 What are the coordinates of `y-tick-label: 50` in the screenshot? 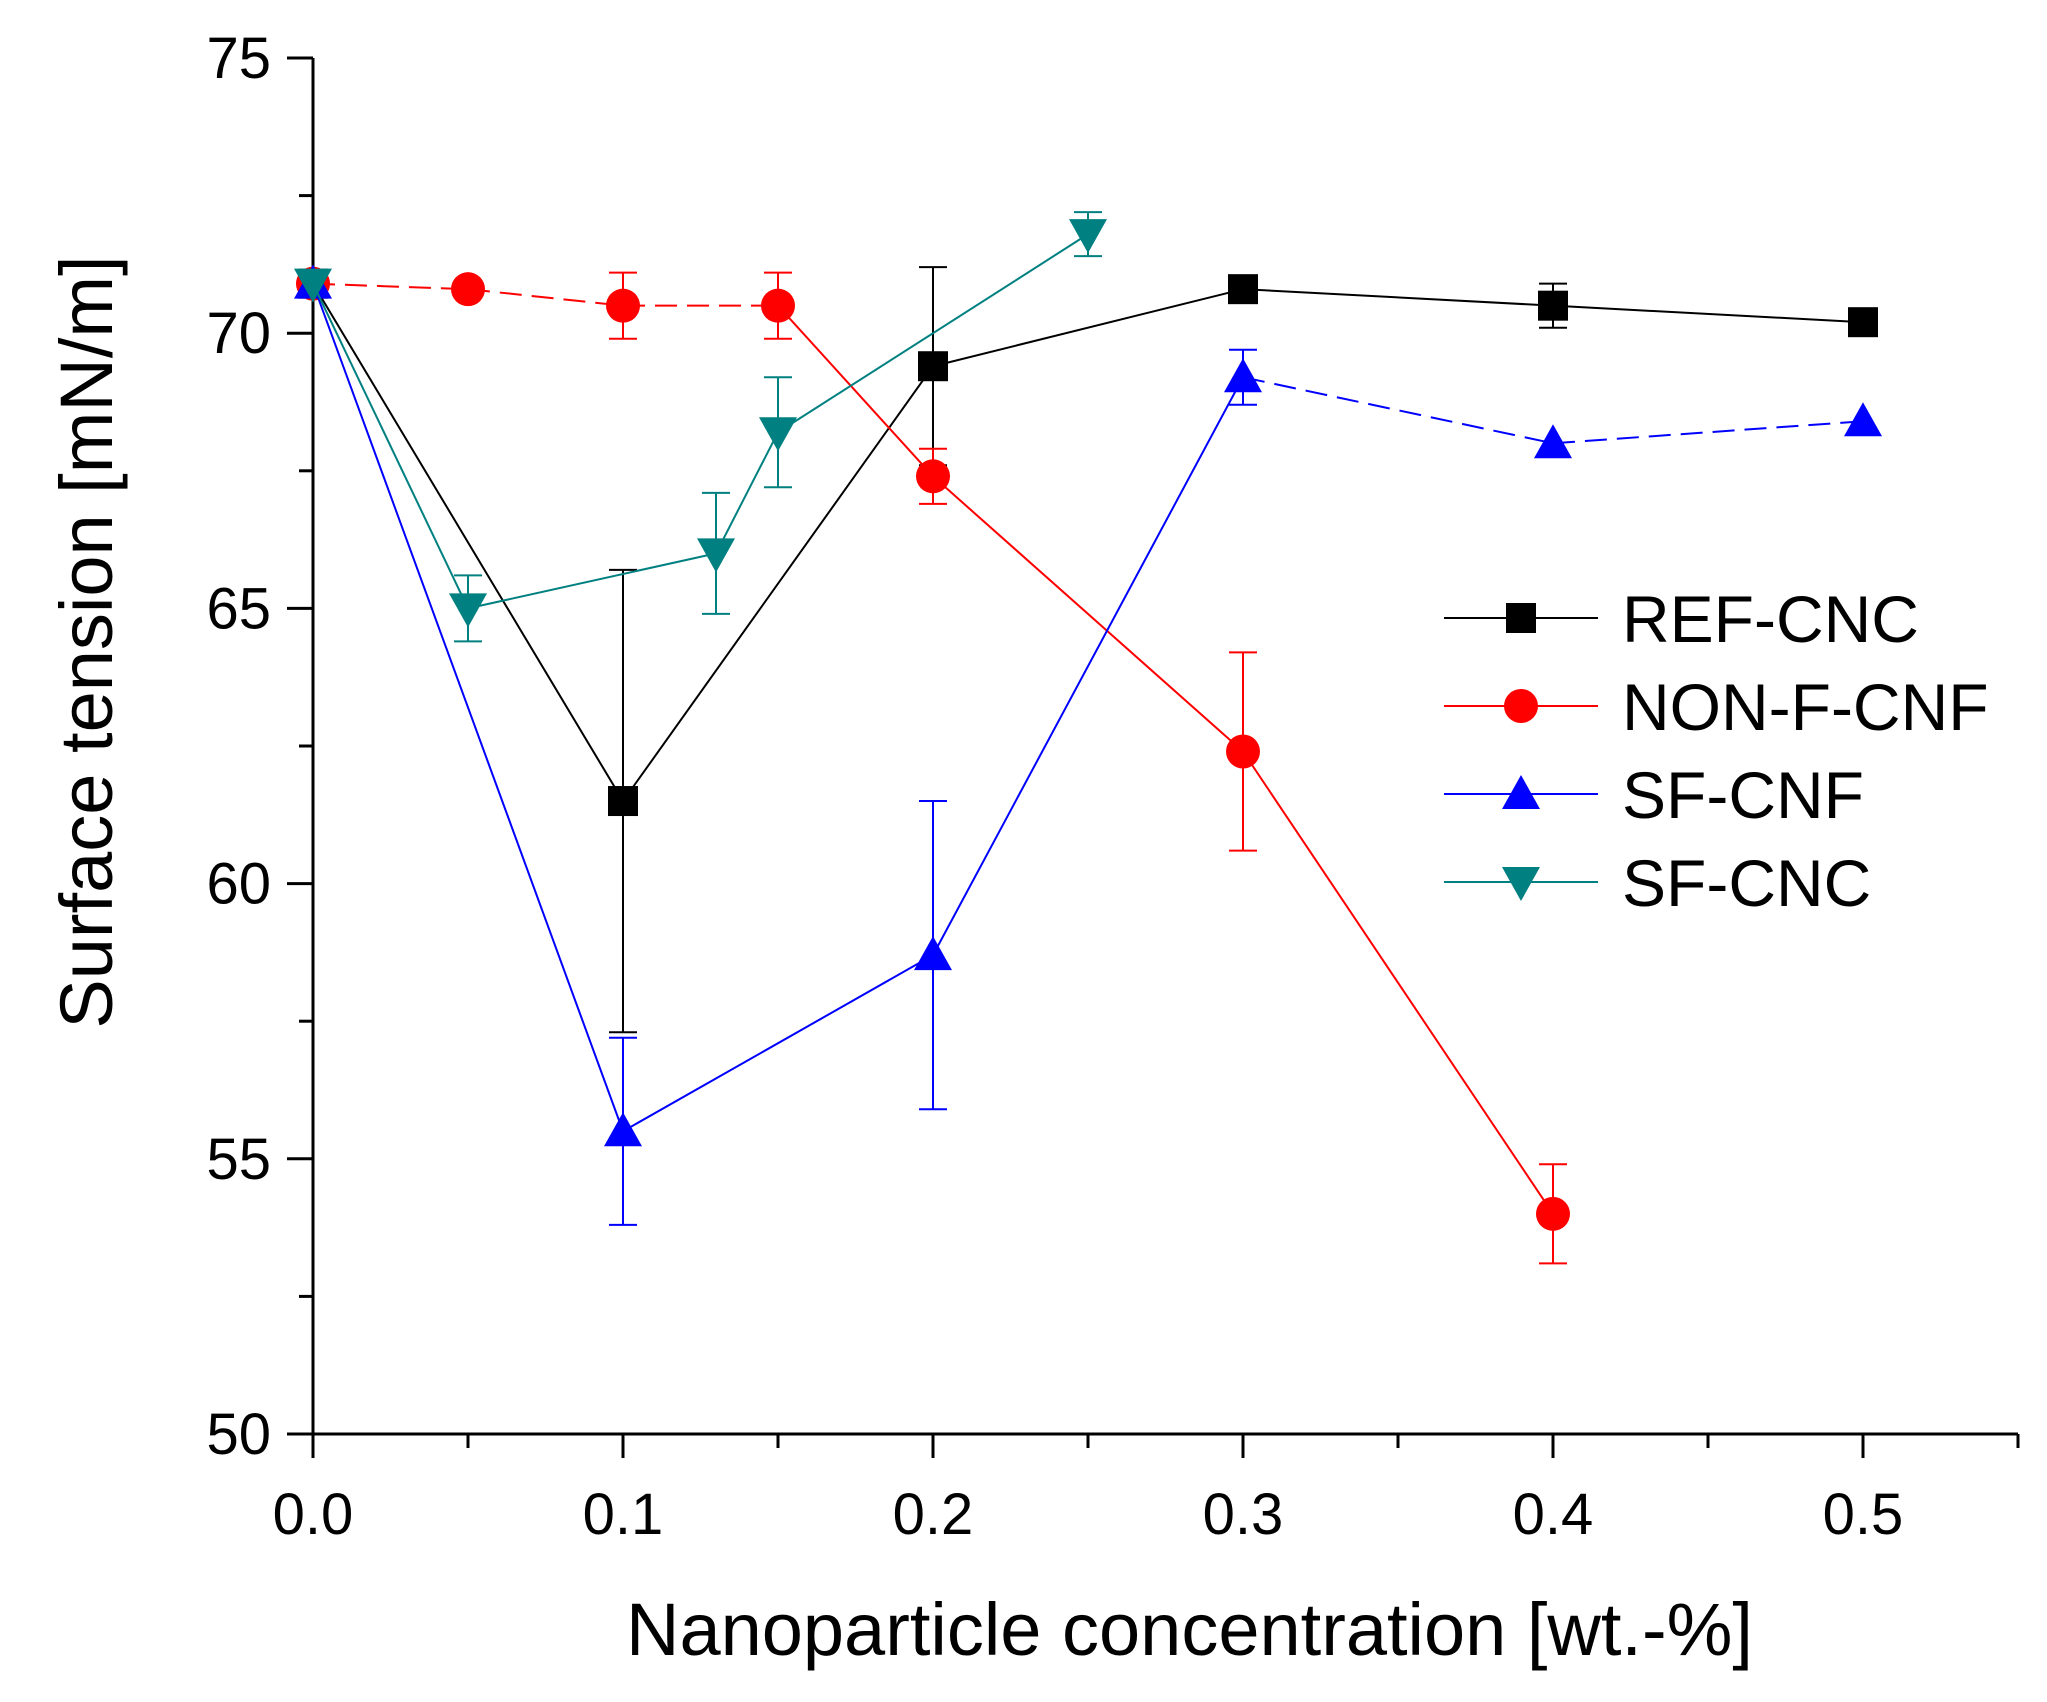 It's located at (238, 1434).